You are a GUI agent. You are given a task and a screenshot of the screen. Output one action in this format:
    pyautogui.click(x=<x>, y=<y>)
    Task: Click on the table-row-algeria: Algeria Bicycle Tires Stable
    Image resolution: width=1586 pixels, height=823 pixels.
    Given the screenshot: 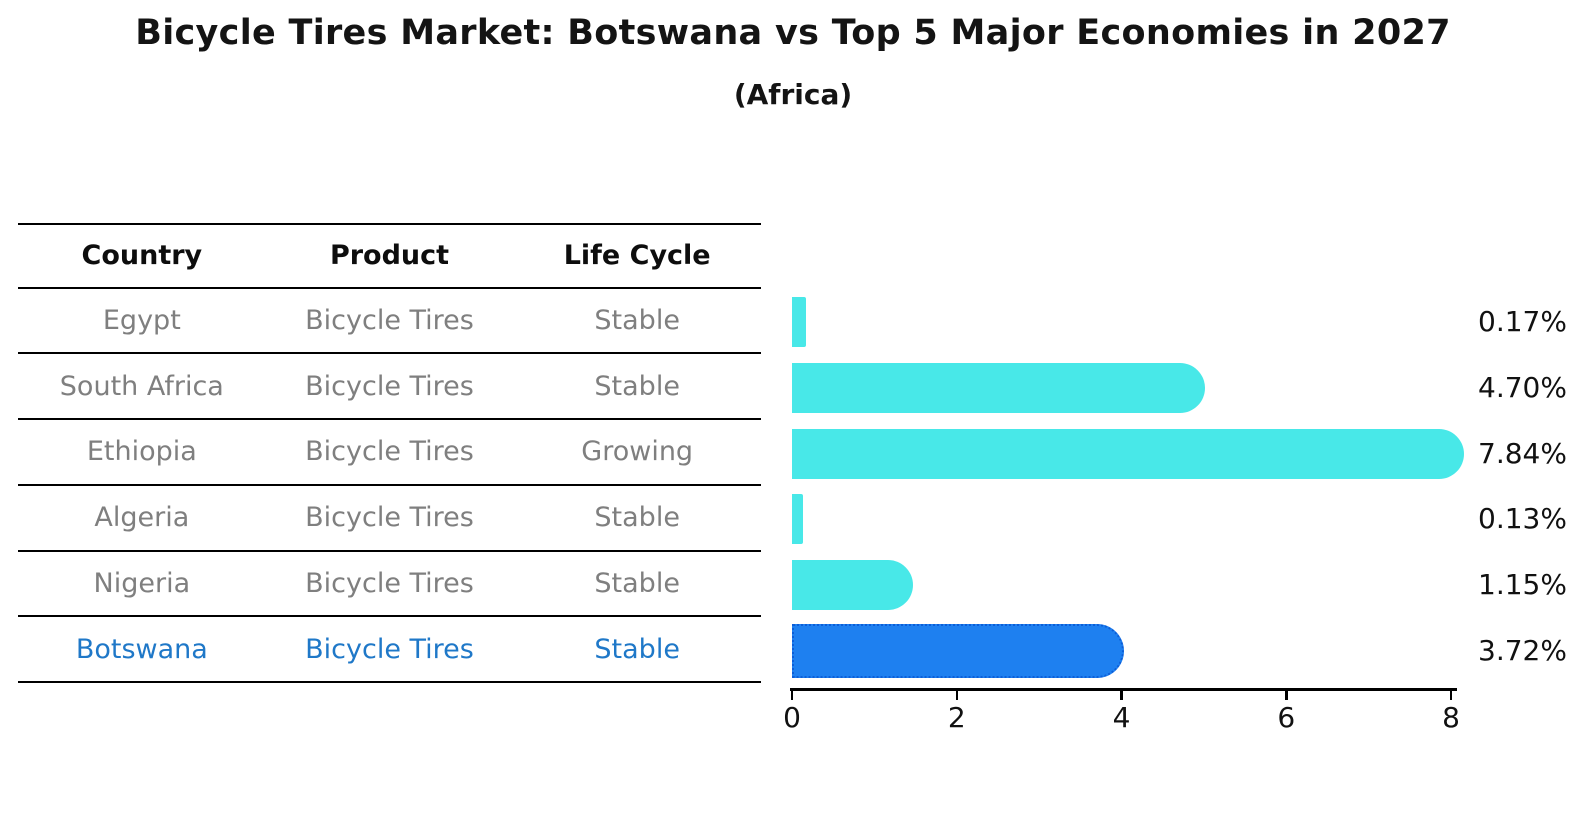 What is the action you would take?
    pyautogui.click(x=389, y=519)
    